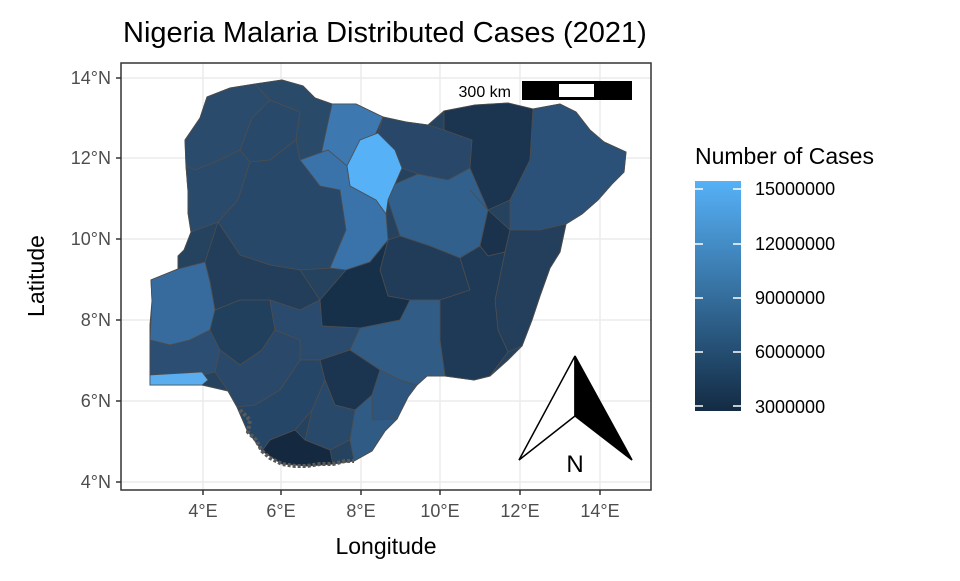  Describe the element at coordinates (795, 244) in the screenshot. I see `legend-tick-label: 12000000` at that location.